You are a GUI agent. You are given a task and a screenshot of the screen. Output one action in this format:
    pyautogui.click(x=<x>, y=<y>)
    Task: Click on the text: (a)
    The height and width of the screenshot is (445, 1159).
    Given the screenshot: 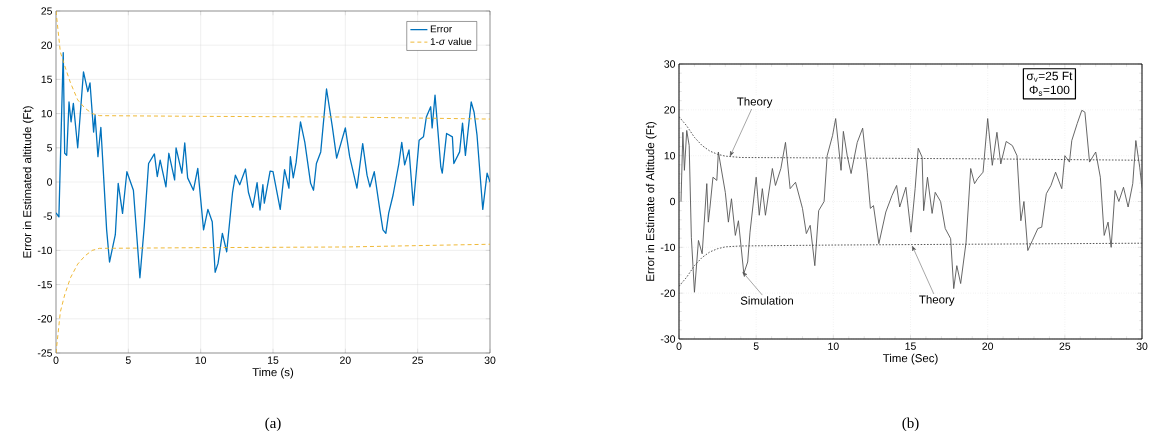 What is the action you would take?
    pyautogui.click(x=273, y=424)
    